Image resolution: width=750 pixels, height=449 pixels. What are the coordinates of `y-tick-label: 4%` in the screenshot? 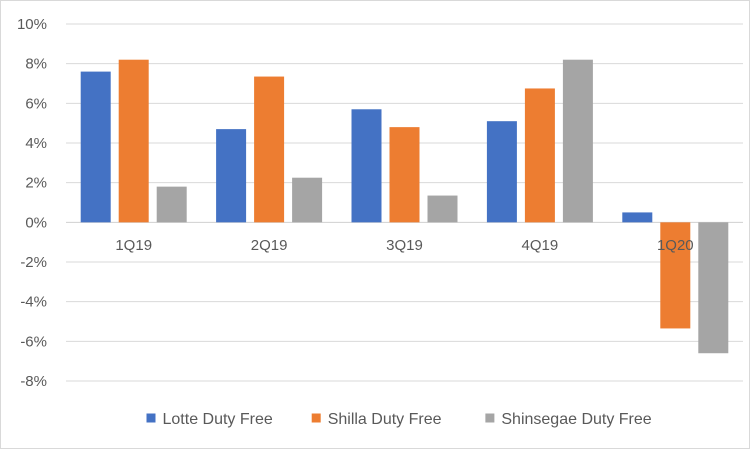 It's located at (36, 143).